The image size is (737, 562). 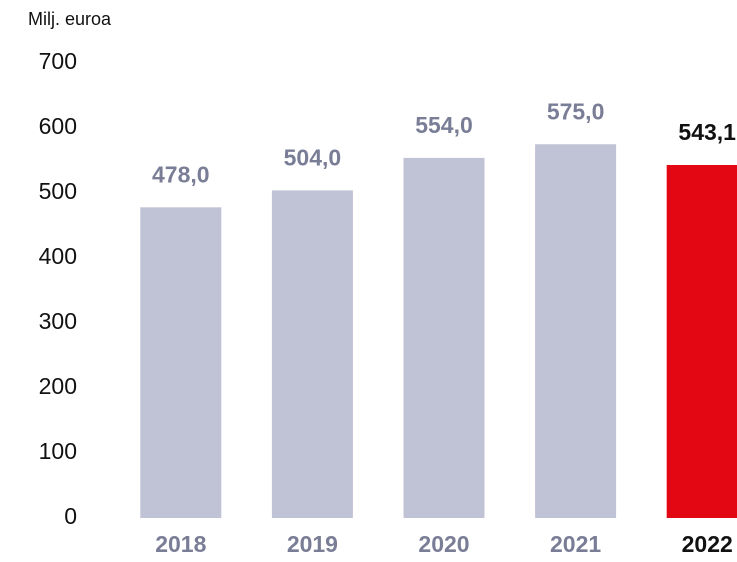 What do you see at coordinates (58, 256) in the screenshot?
I see `y-tick-label: 400` at bounding box center [58, 256].